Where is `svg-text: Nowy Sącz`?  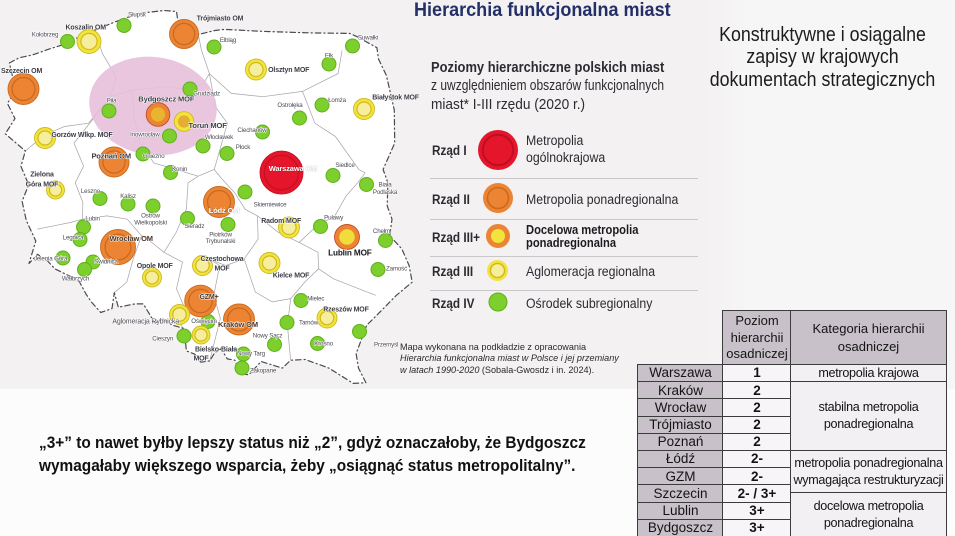
svg-text: Nowy Sącz is located at coordinates (268, 335).